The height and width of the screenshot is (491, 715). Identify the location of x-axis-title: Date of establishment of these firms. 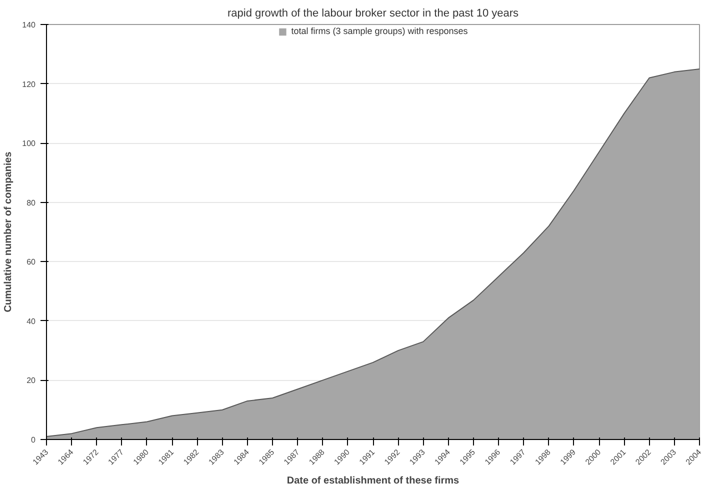
(373, 480).